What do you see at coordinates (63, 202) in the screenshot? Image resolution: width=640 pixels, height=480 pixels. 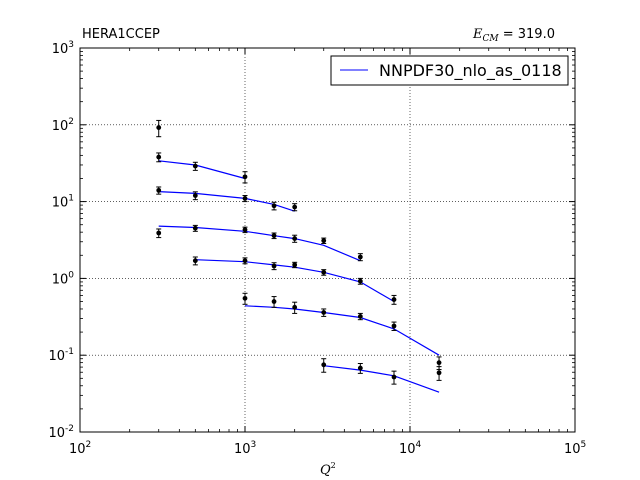 I see `y-tick-label: 10¹` at bounding box center [63, 202].